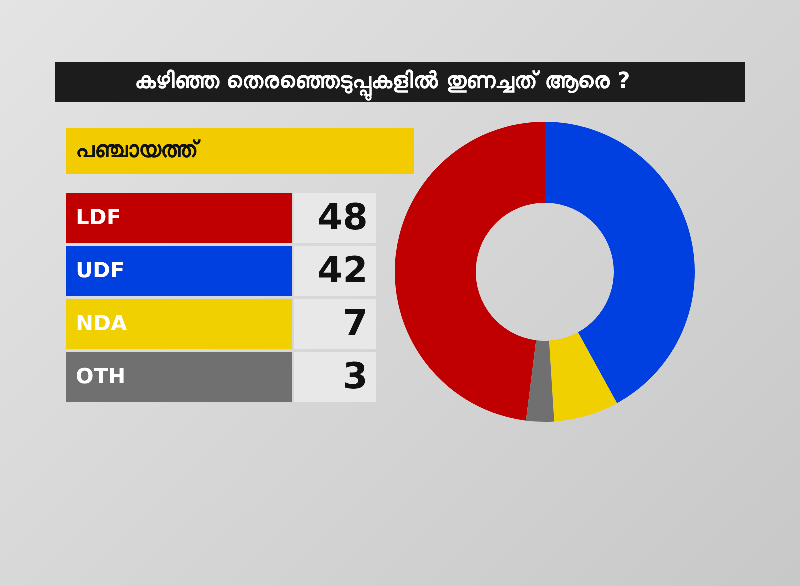 This screenshot has width=800, height=586. I want to click on chart-title: കഴിഞ്ഞ തെരഞ്ഞെടുപ്പുകളിൽ തുണച്ചത് ആരെ ?, so click(400, 82).